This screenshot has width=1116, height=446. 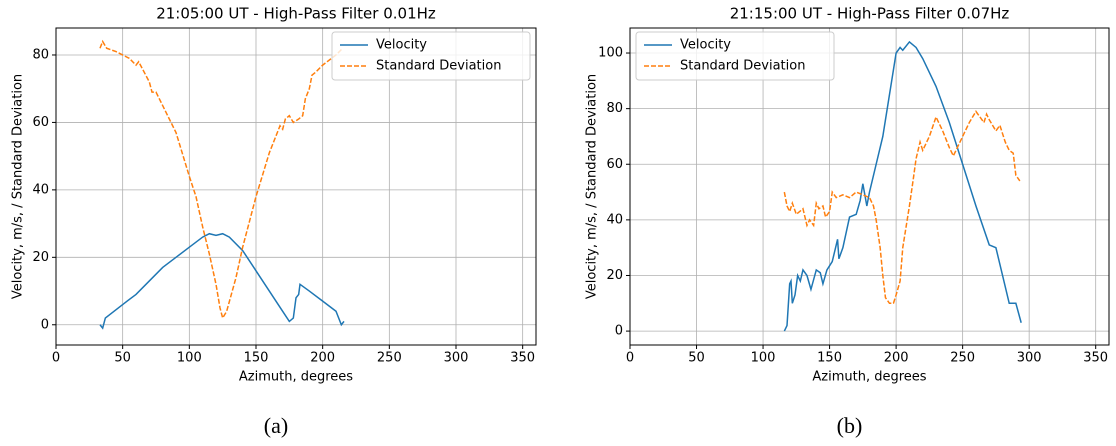 I want to click on caption: (a), so click(x=276, y=425).